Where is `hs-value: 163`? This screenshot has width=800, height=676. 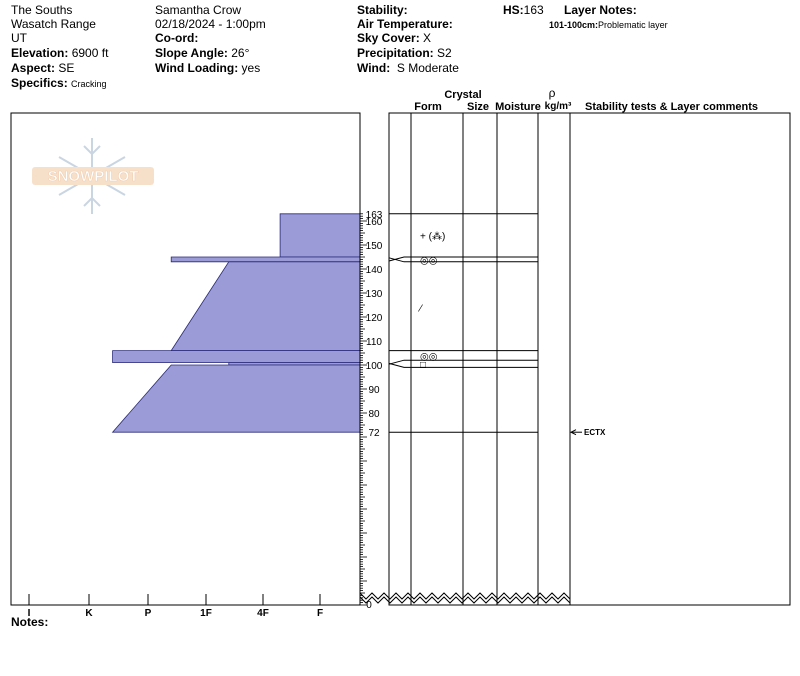 hs-value: 163 is located at coordinates (533, 10).